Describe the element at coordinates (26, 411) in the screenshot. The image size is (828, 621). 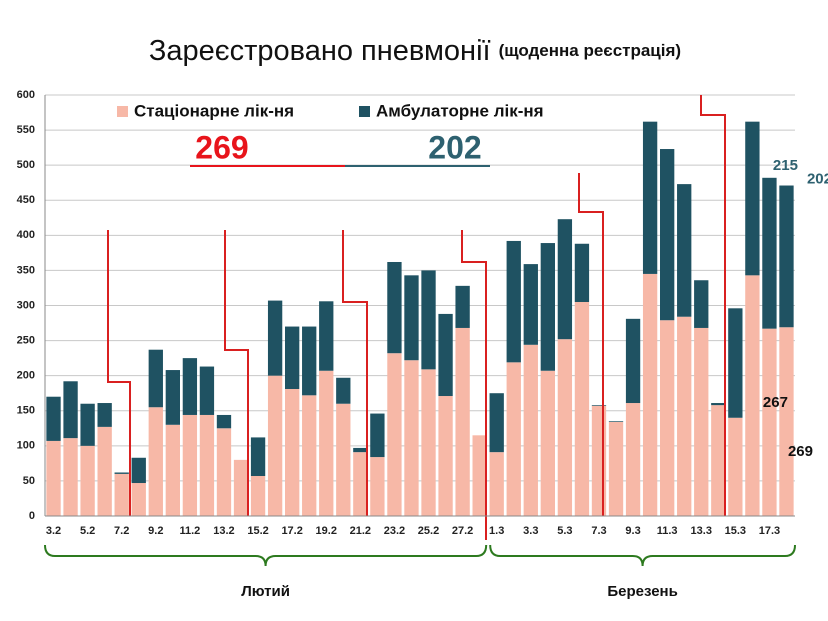
I see `y-tick-label: 150` at that location.